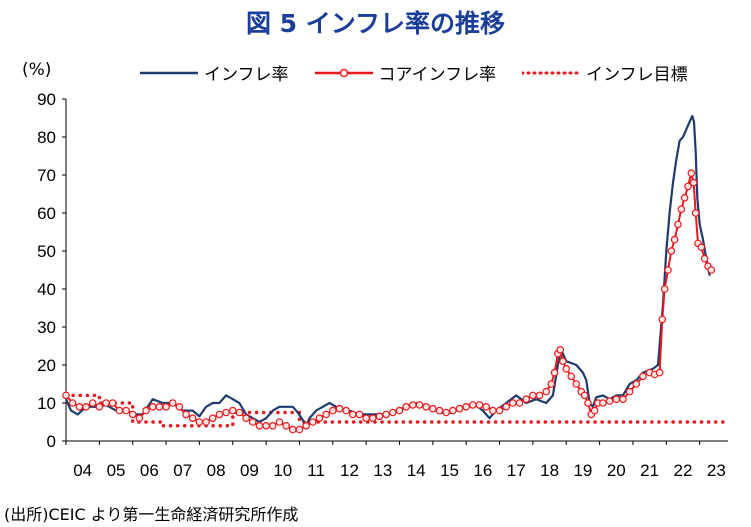  Describe the element at coordinates (482, 470) in the screenshot. I see `x-tick-label: 16` at that location.